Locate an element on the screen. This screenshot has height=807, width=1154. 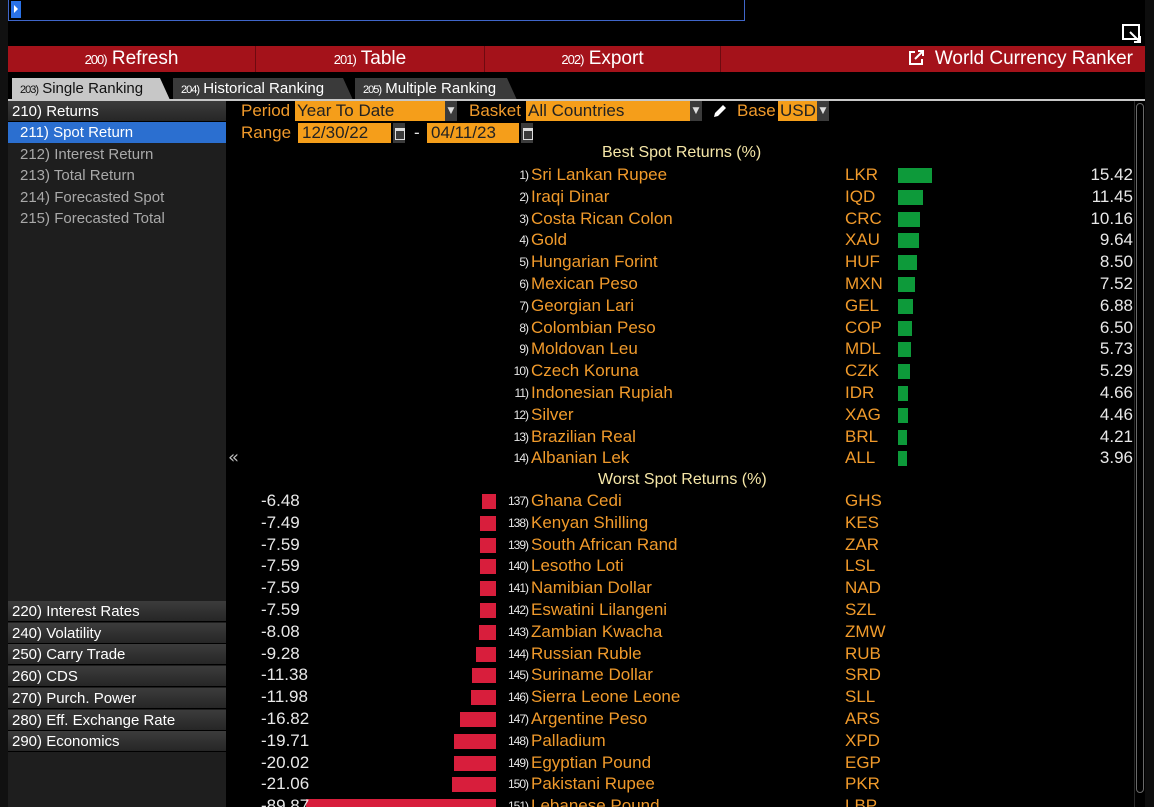
export-label: Export is located at coordinates (616, 58).